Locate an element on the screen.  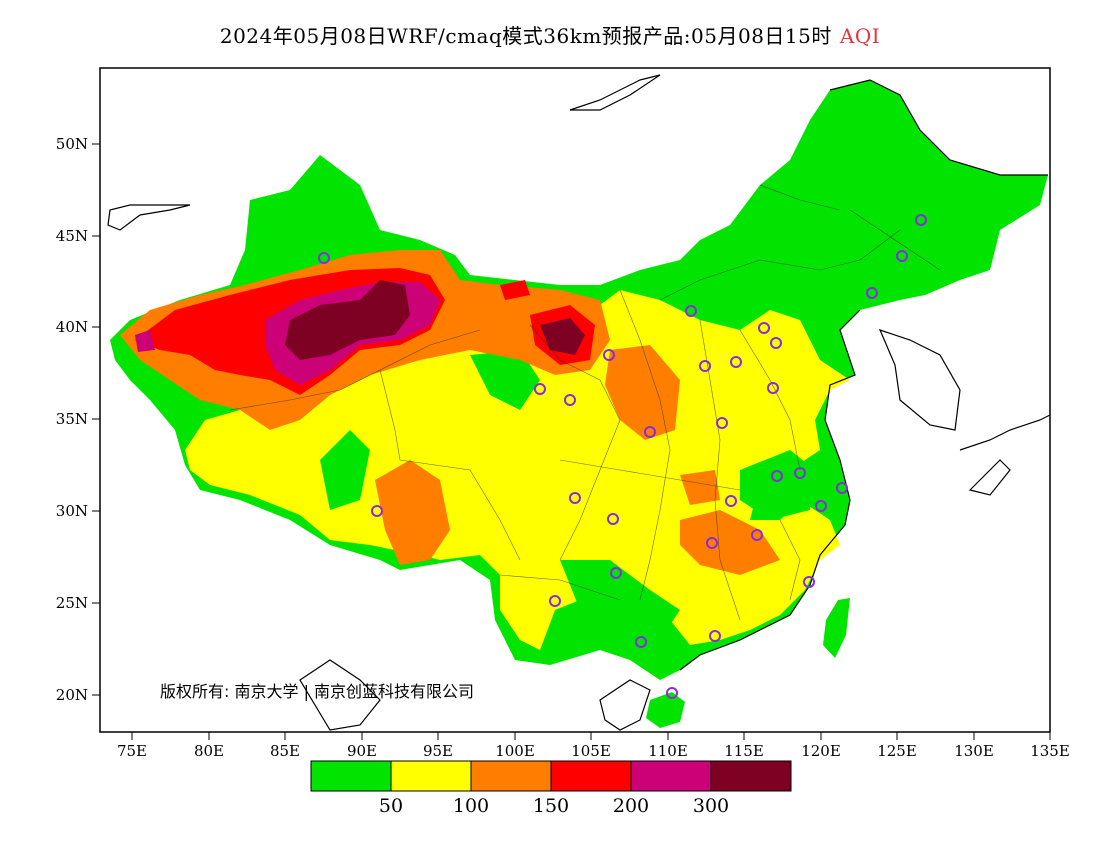
hainan-island is located at coordinates (665, 710).